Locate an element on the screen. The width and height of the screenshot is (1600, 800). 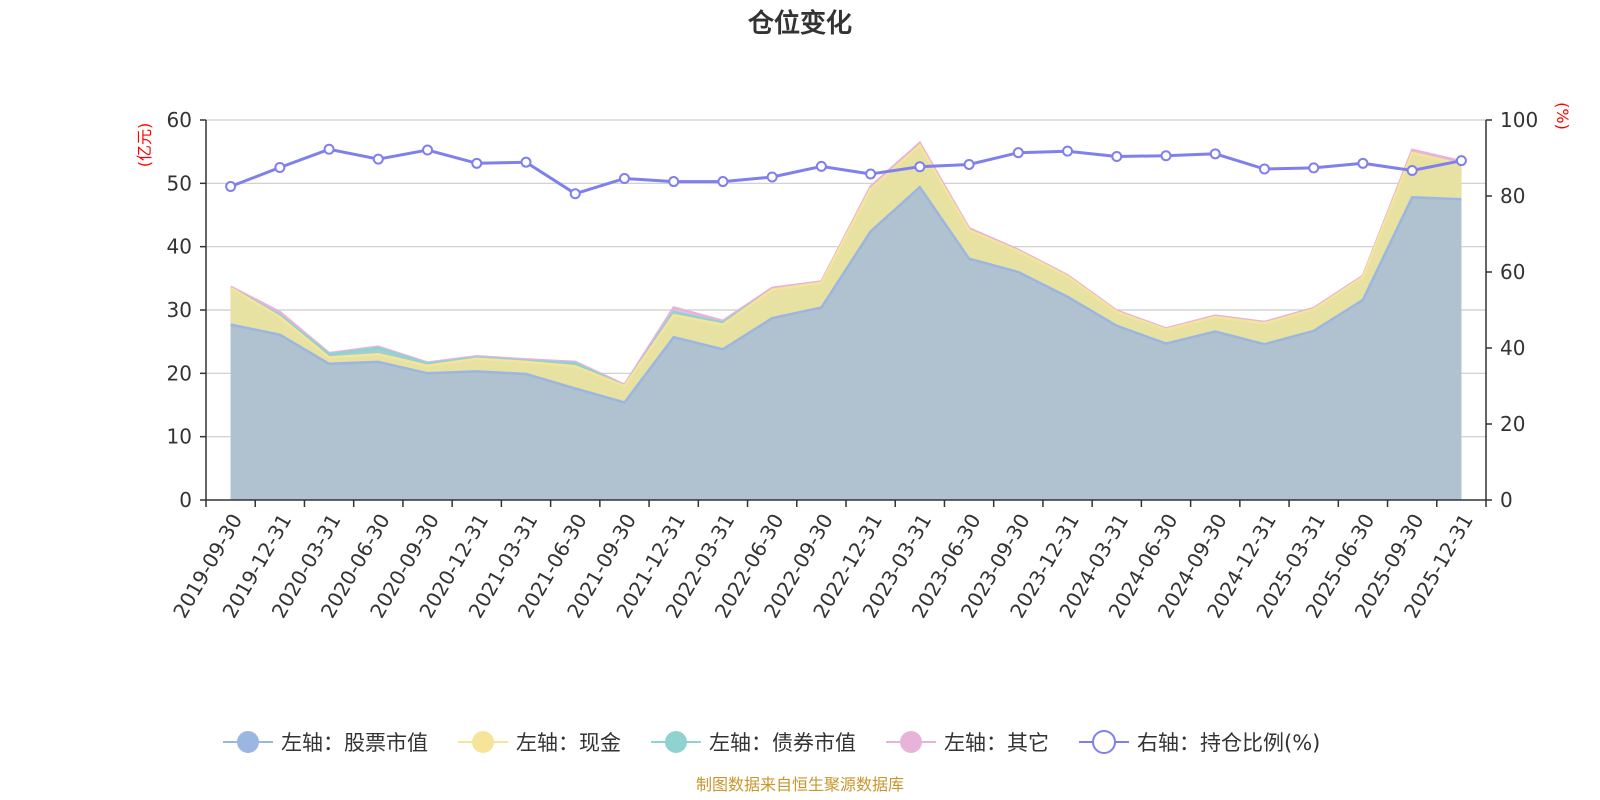
legend-item: 左轴：其它 is located at coordinates (967, 743).